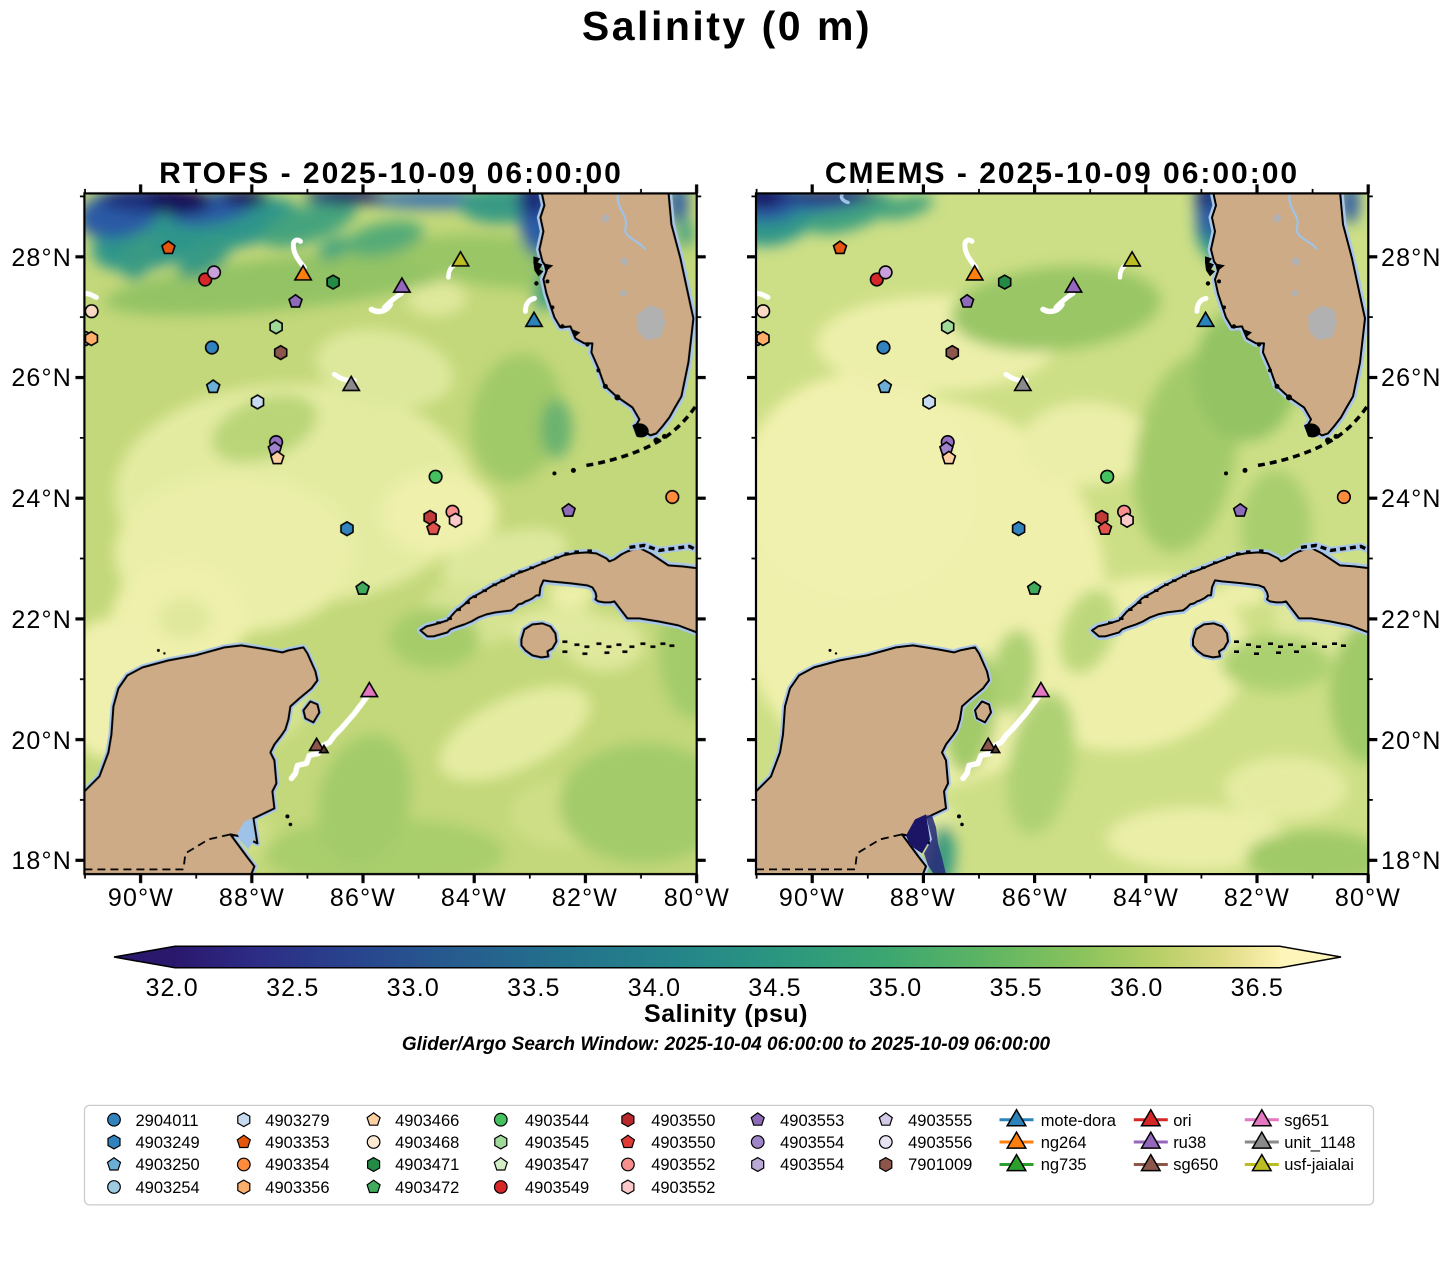 The width and height of the screenshot is (1452, 1269). I want to click on svg-text: 7901009, so click(940, 1165).